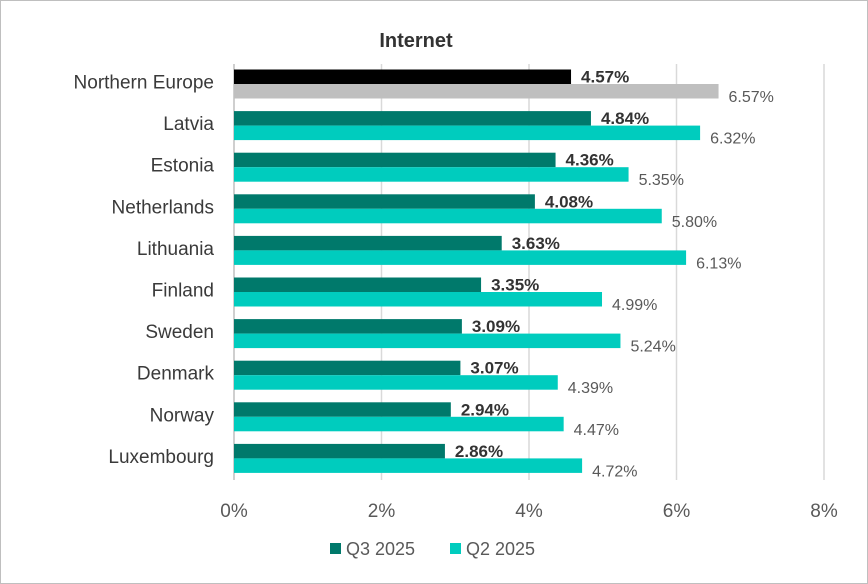 The width and height of the screenshot is (868, 584). Describe the element at coordinates (163, 207) in the screenshot. I see `category-label-netherlands: Netherlands` at that location.